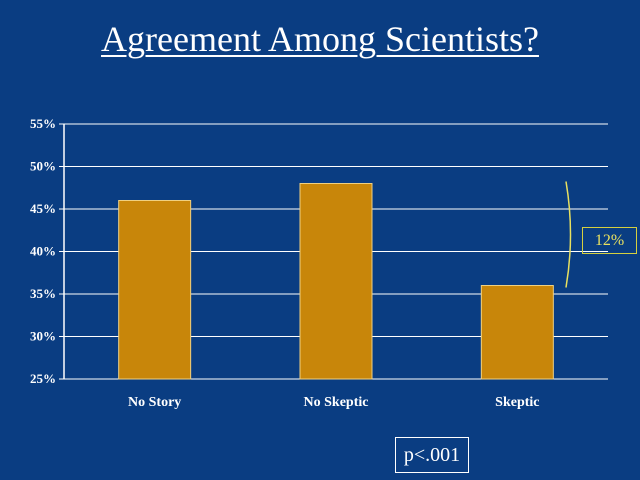 The width and height of the screenshot is (640, 480). I want to click on y-tick-label: 40%, so click(43, 251).